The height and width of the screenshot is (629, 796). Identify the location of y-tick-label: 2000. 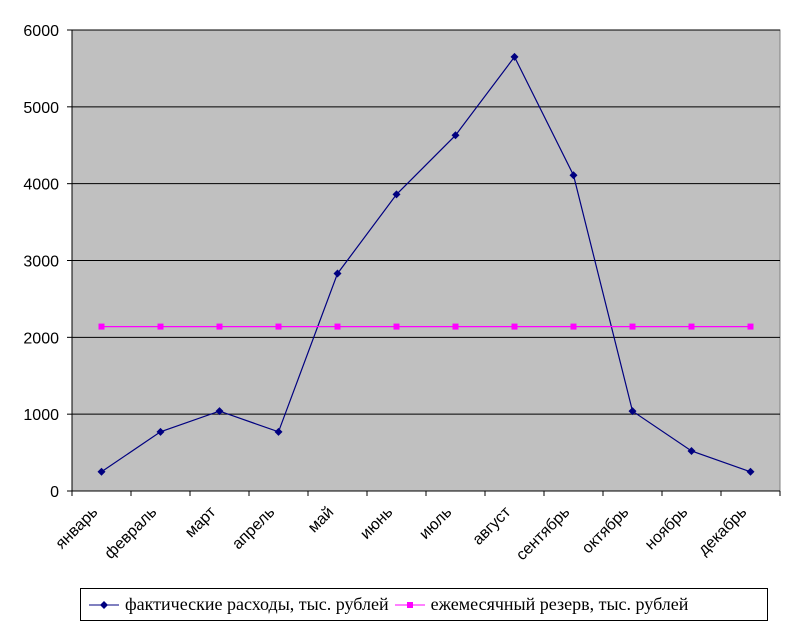
(41, 338).